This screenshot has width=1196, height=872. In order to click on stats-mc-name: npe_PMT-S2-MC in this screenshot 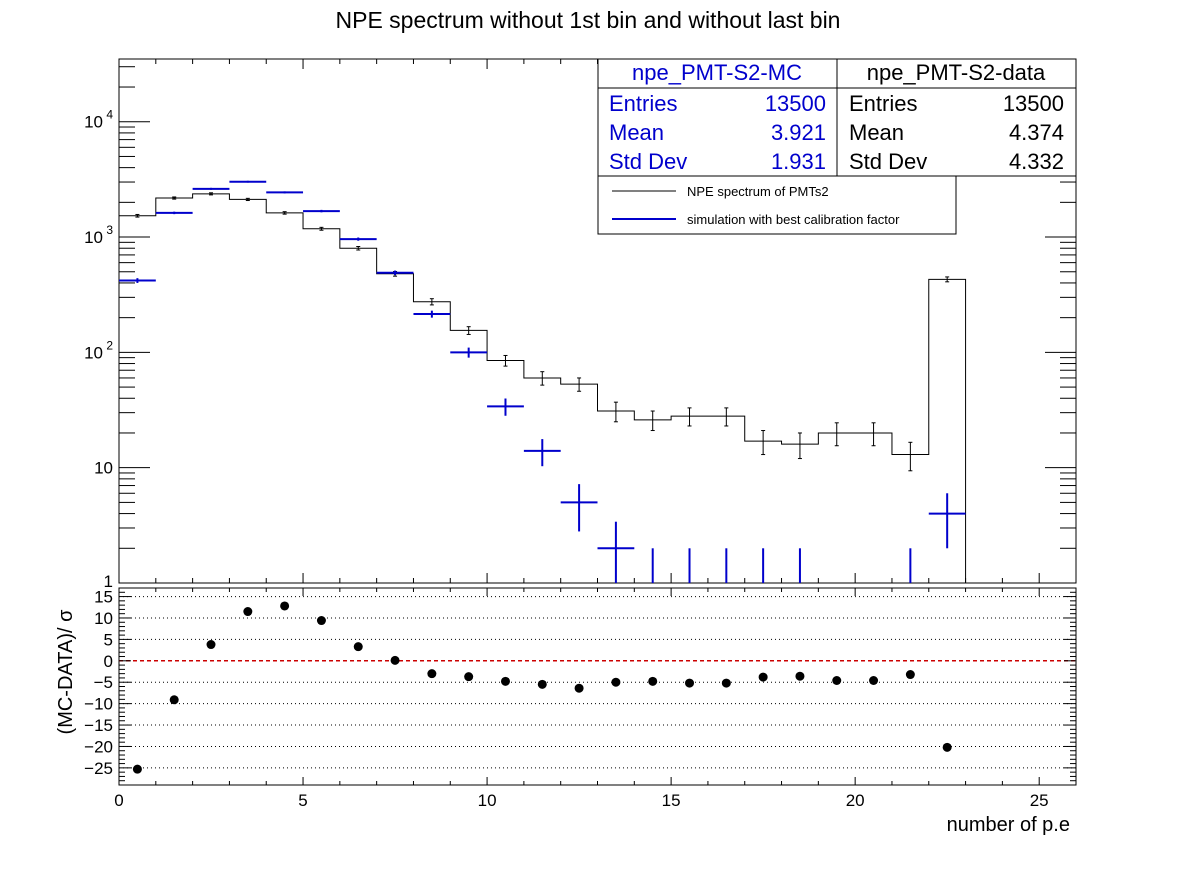, I will do `click(717, 72)`.